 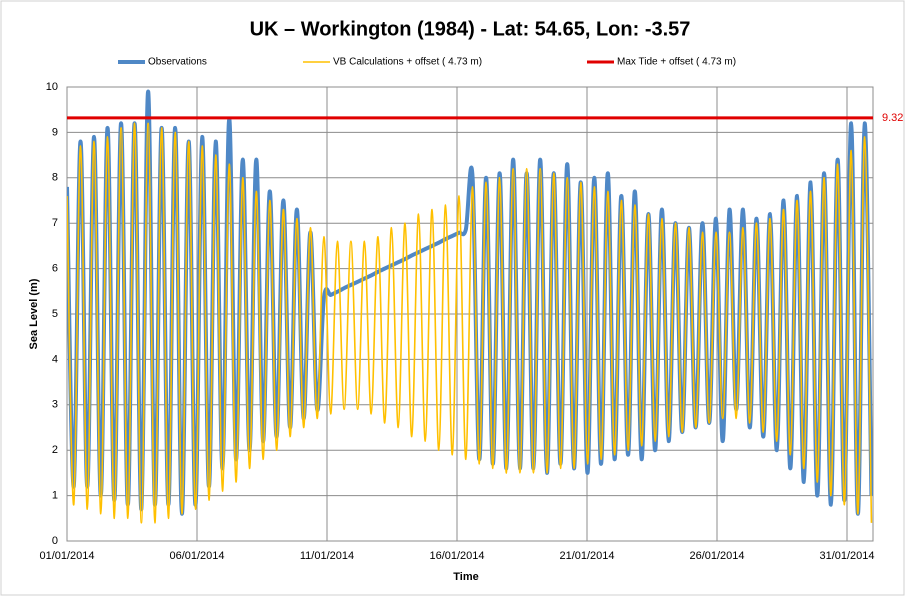 What do you see at coordinates (55, 132) in the screenshot?
I see `y-tick-label: 9` at bounding box center [55, 132].